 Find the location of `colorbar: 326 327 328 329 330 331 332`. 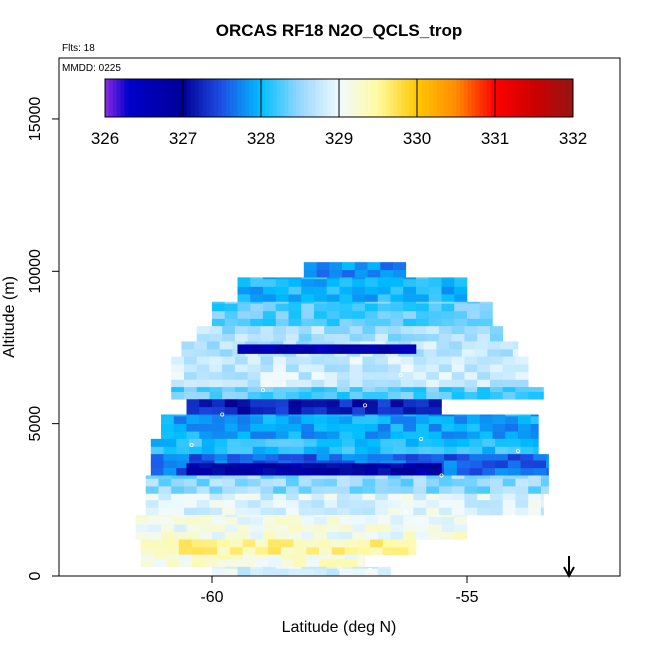

colorbar: 326 327 328 329 330 331 332 is located at coordinates (339, 113).